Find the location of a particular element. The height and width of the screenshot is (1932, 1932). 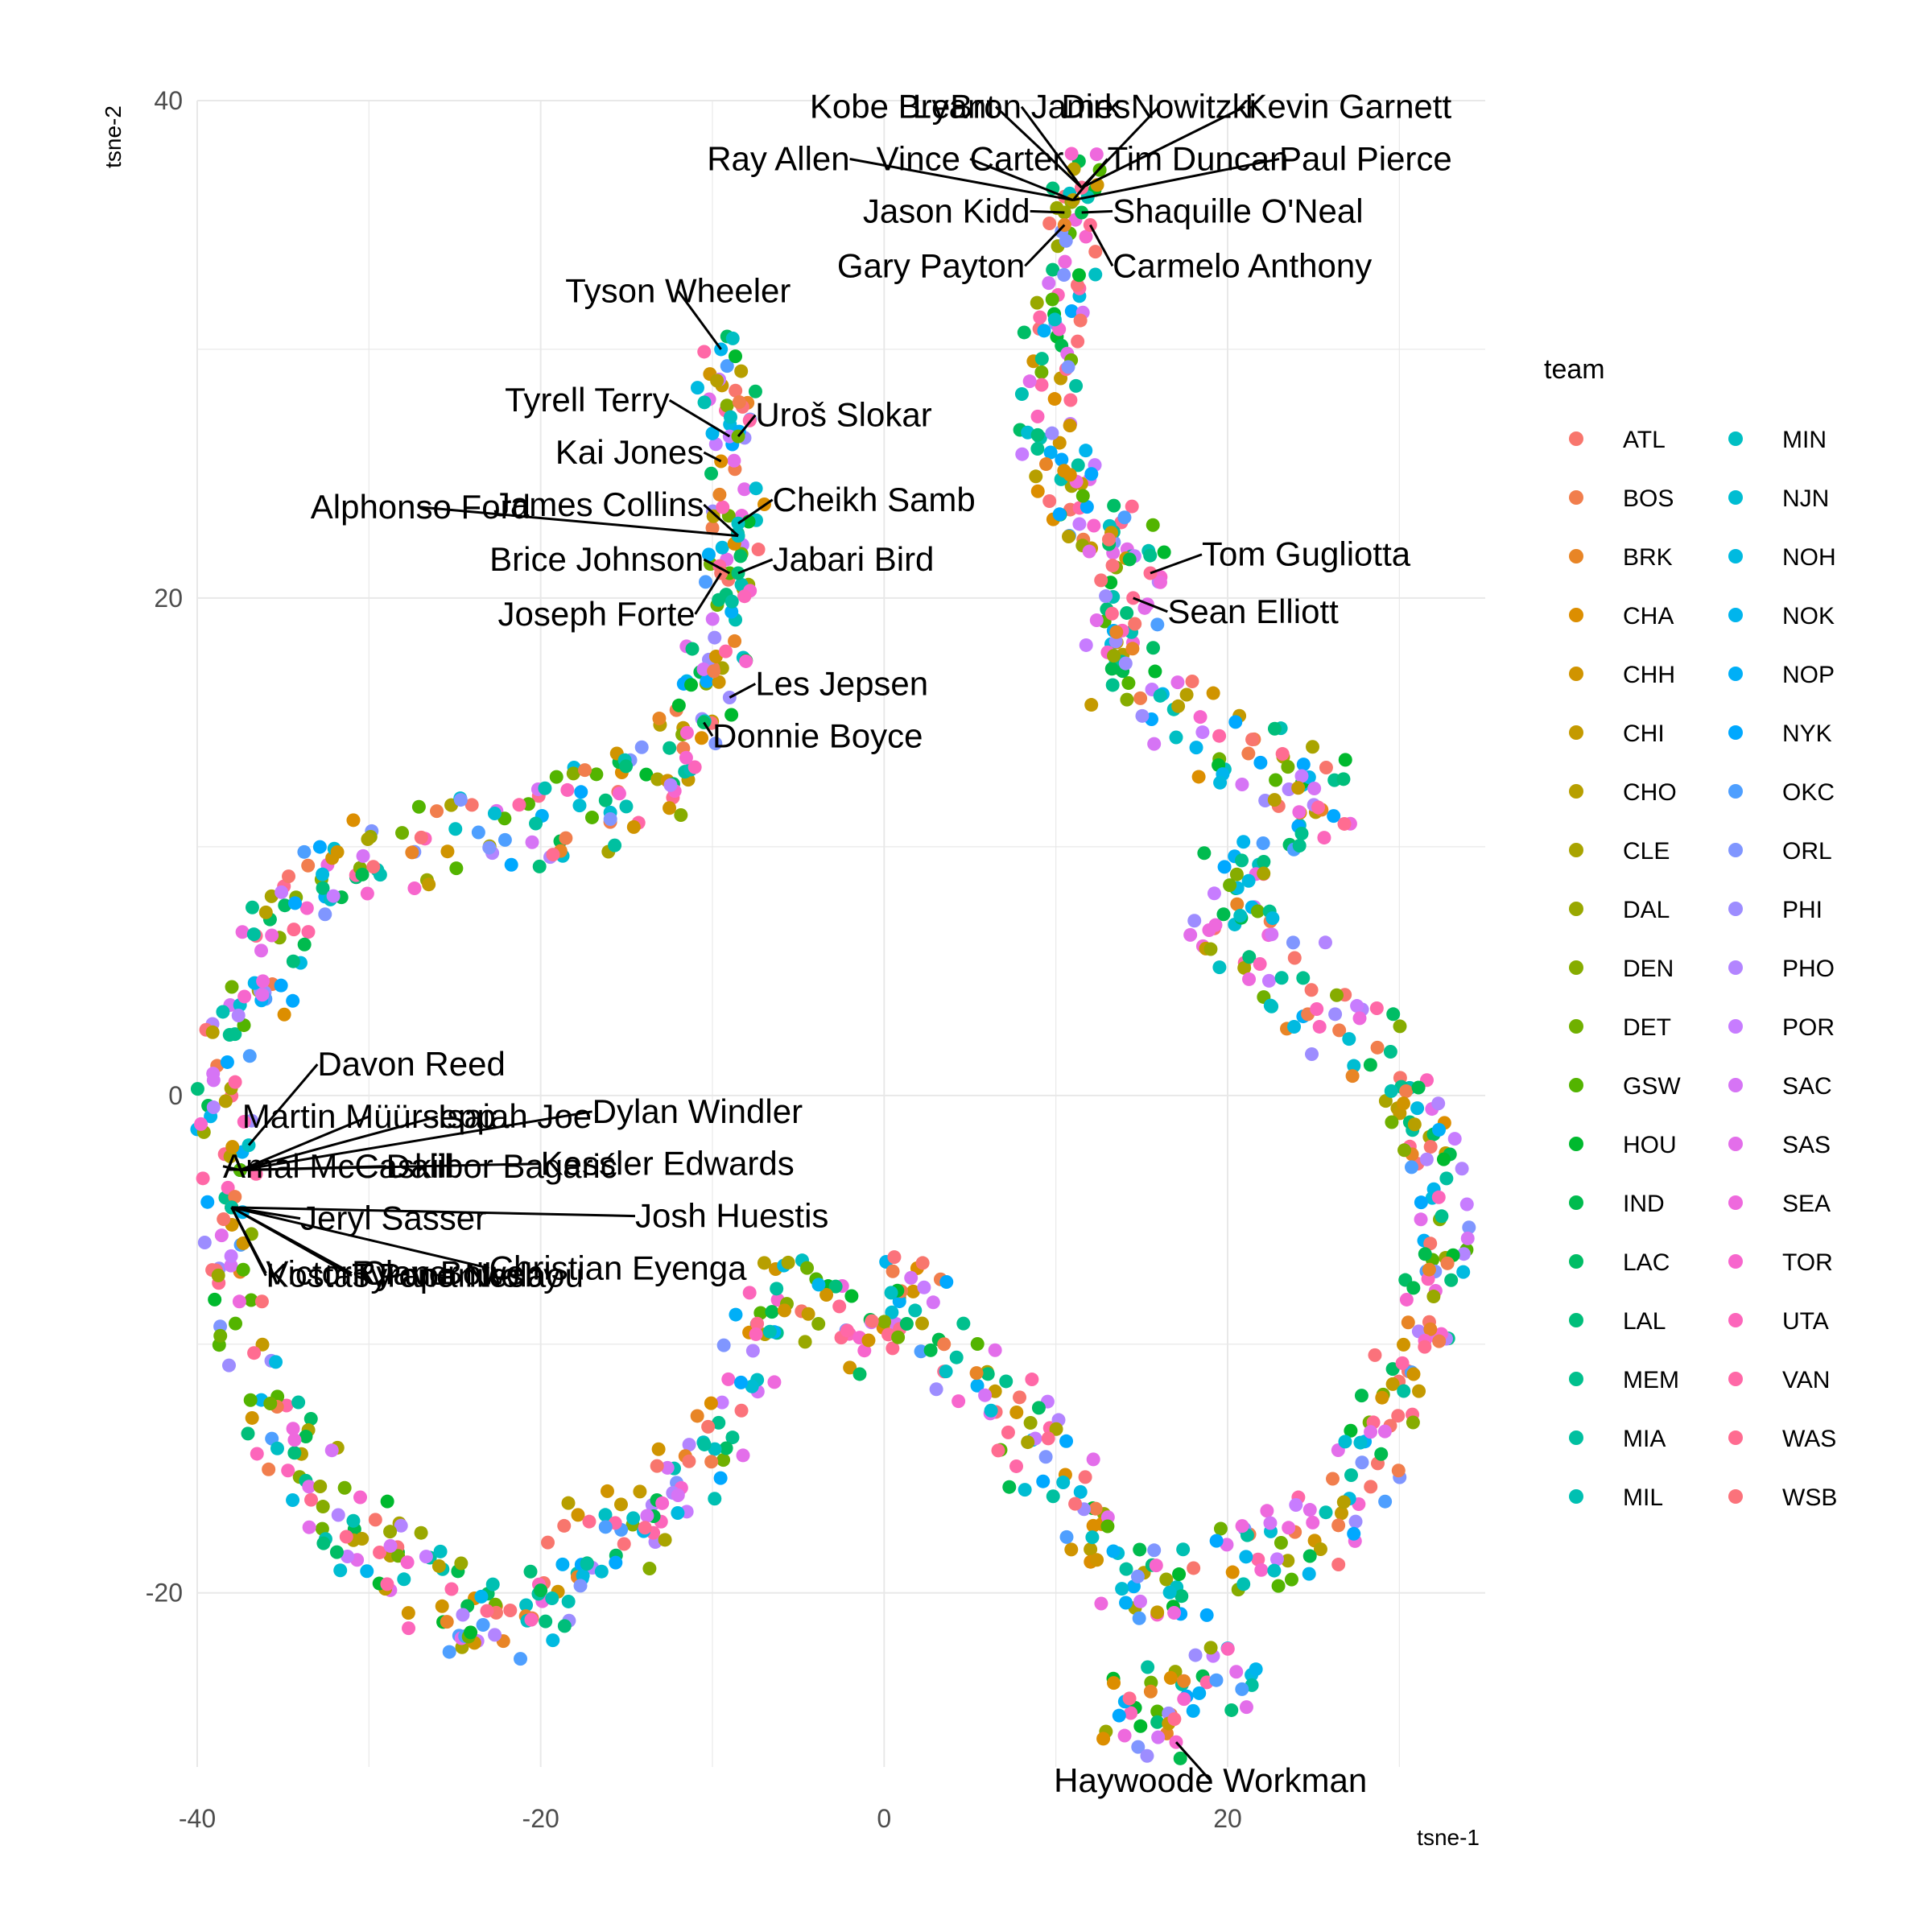

legend-label: PHO is located at coordinates (1808, 969).